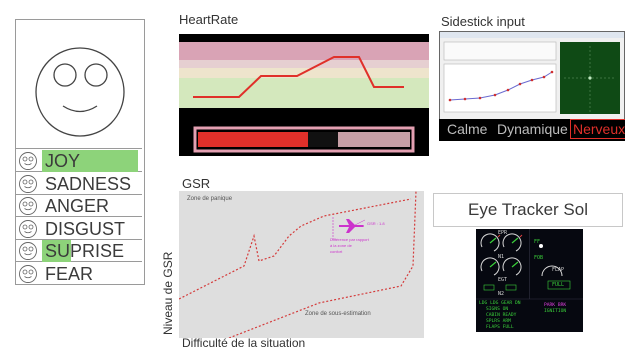 The image size is (625, 350). Describe the element at coordinates (376, 223) in the screenshot. I see `gsr-marker-value: GSR : 1.8` at that location.